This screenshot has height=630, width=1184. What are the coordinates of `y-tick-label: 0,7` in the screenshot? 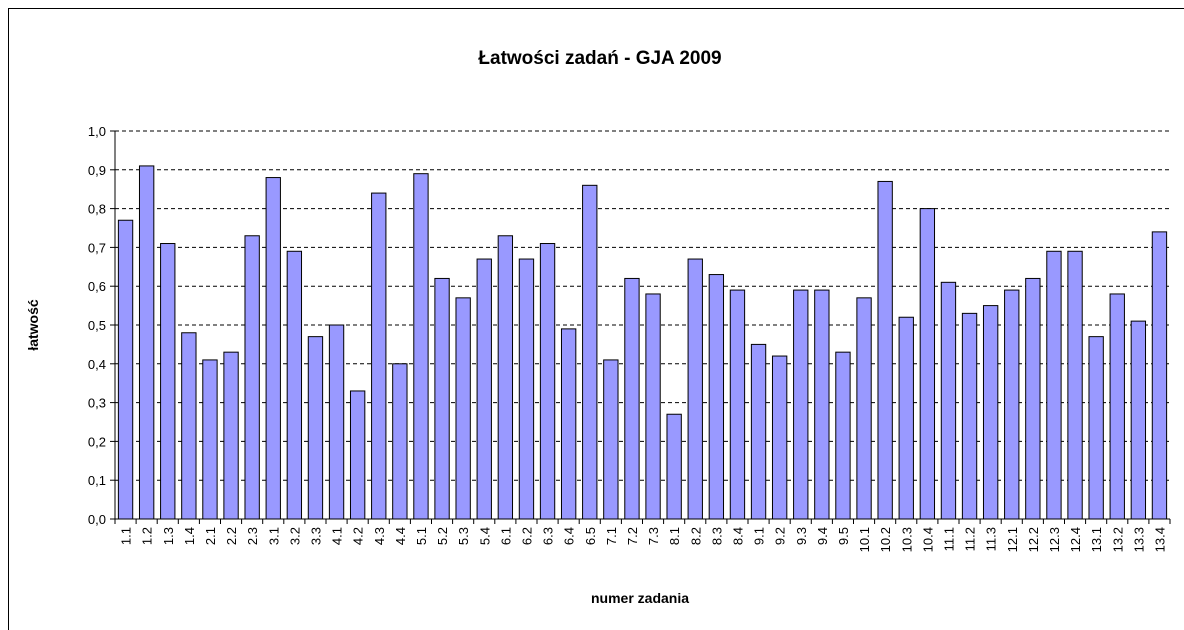 It's located at (97, 247).